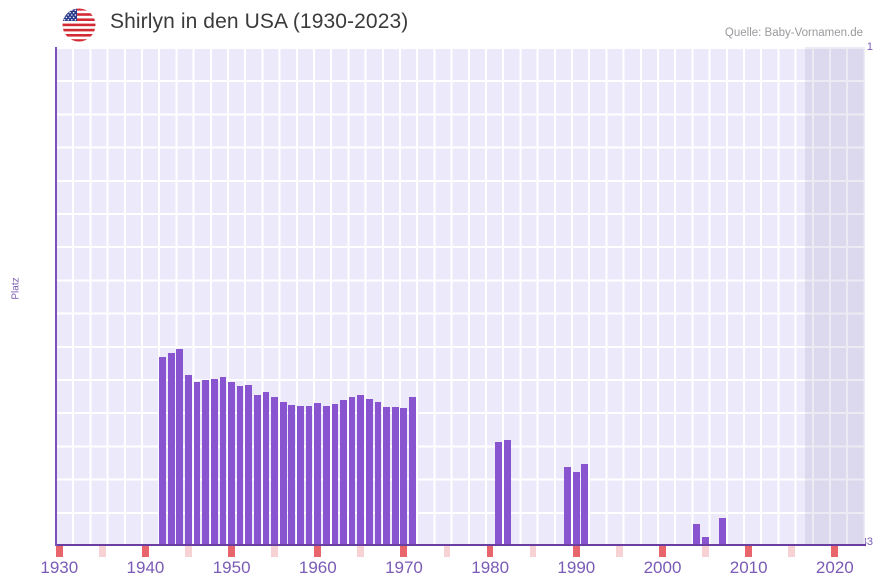 This screenshot has height=587, width=873. Describe the element at coordinates (834, 296) in the screenshot. I see `future-years-shading` at that location.